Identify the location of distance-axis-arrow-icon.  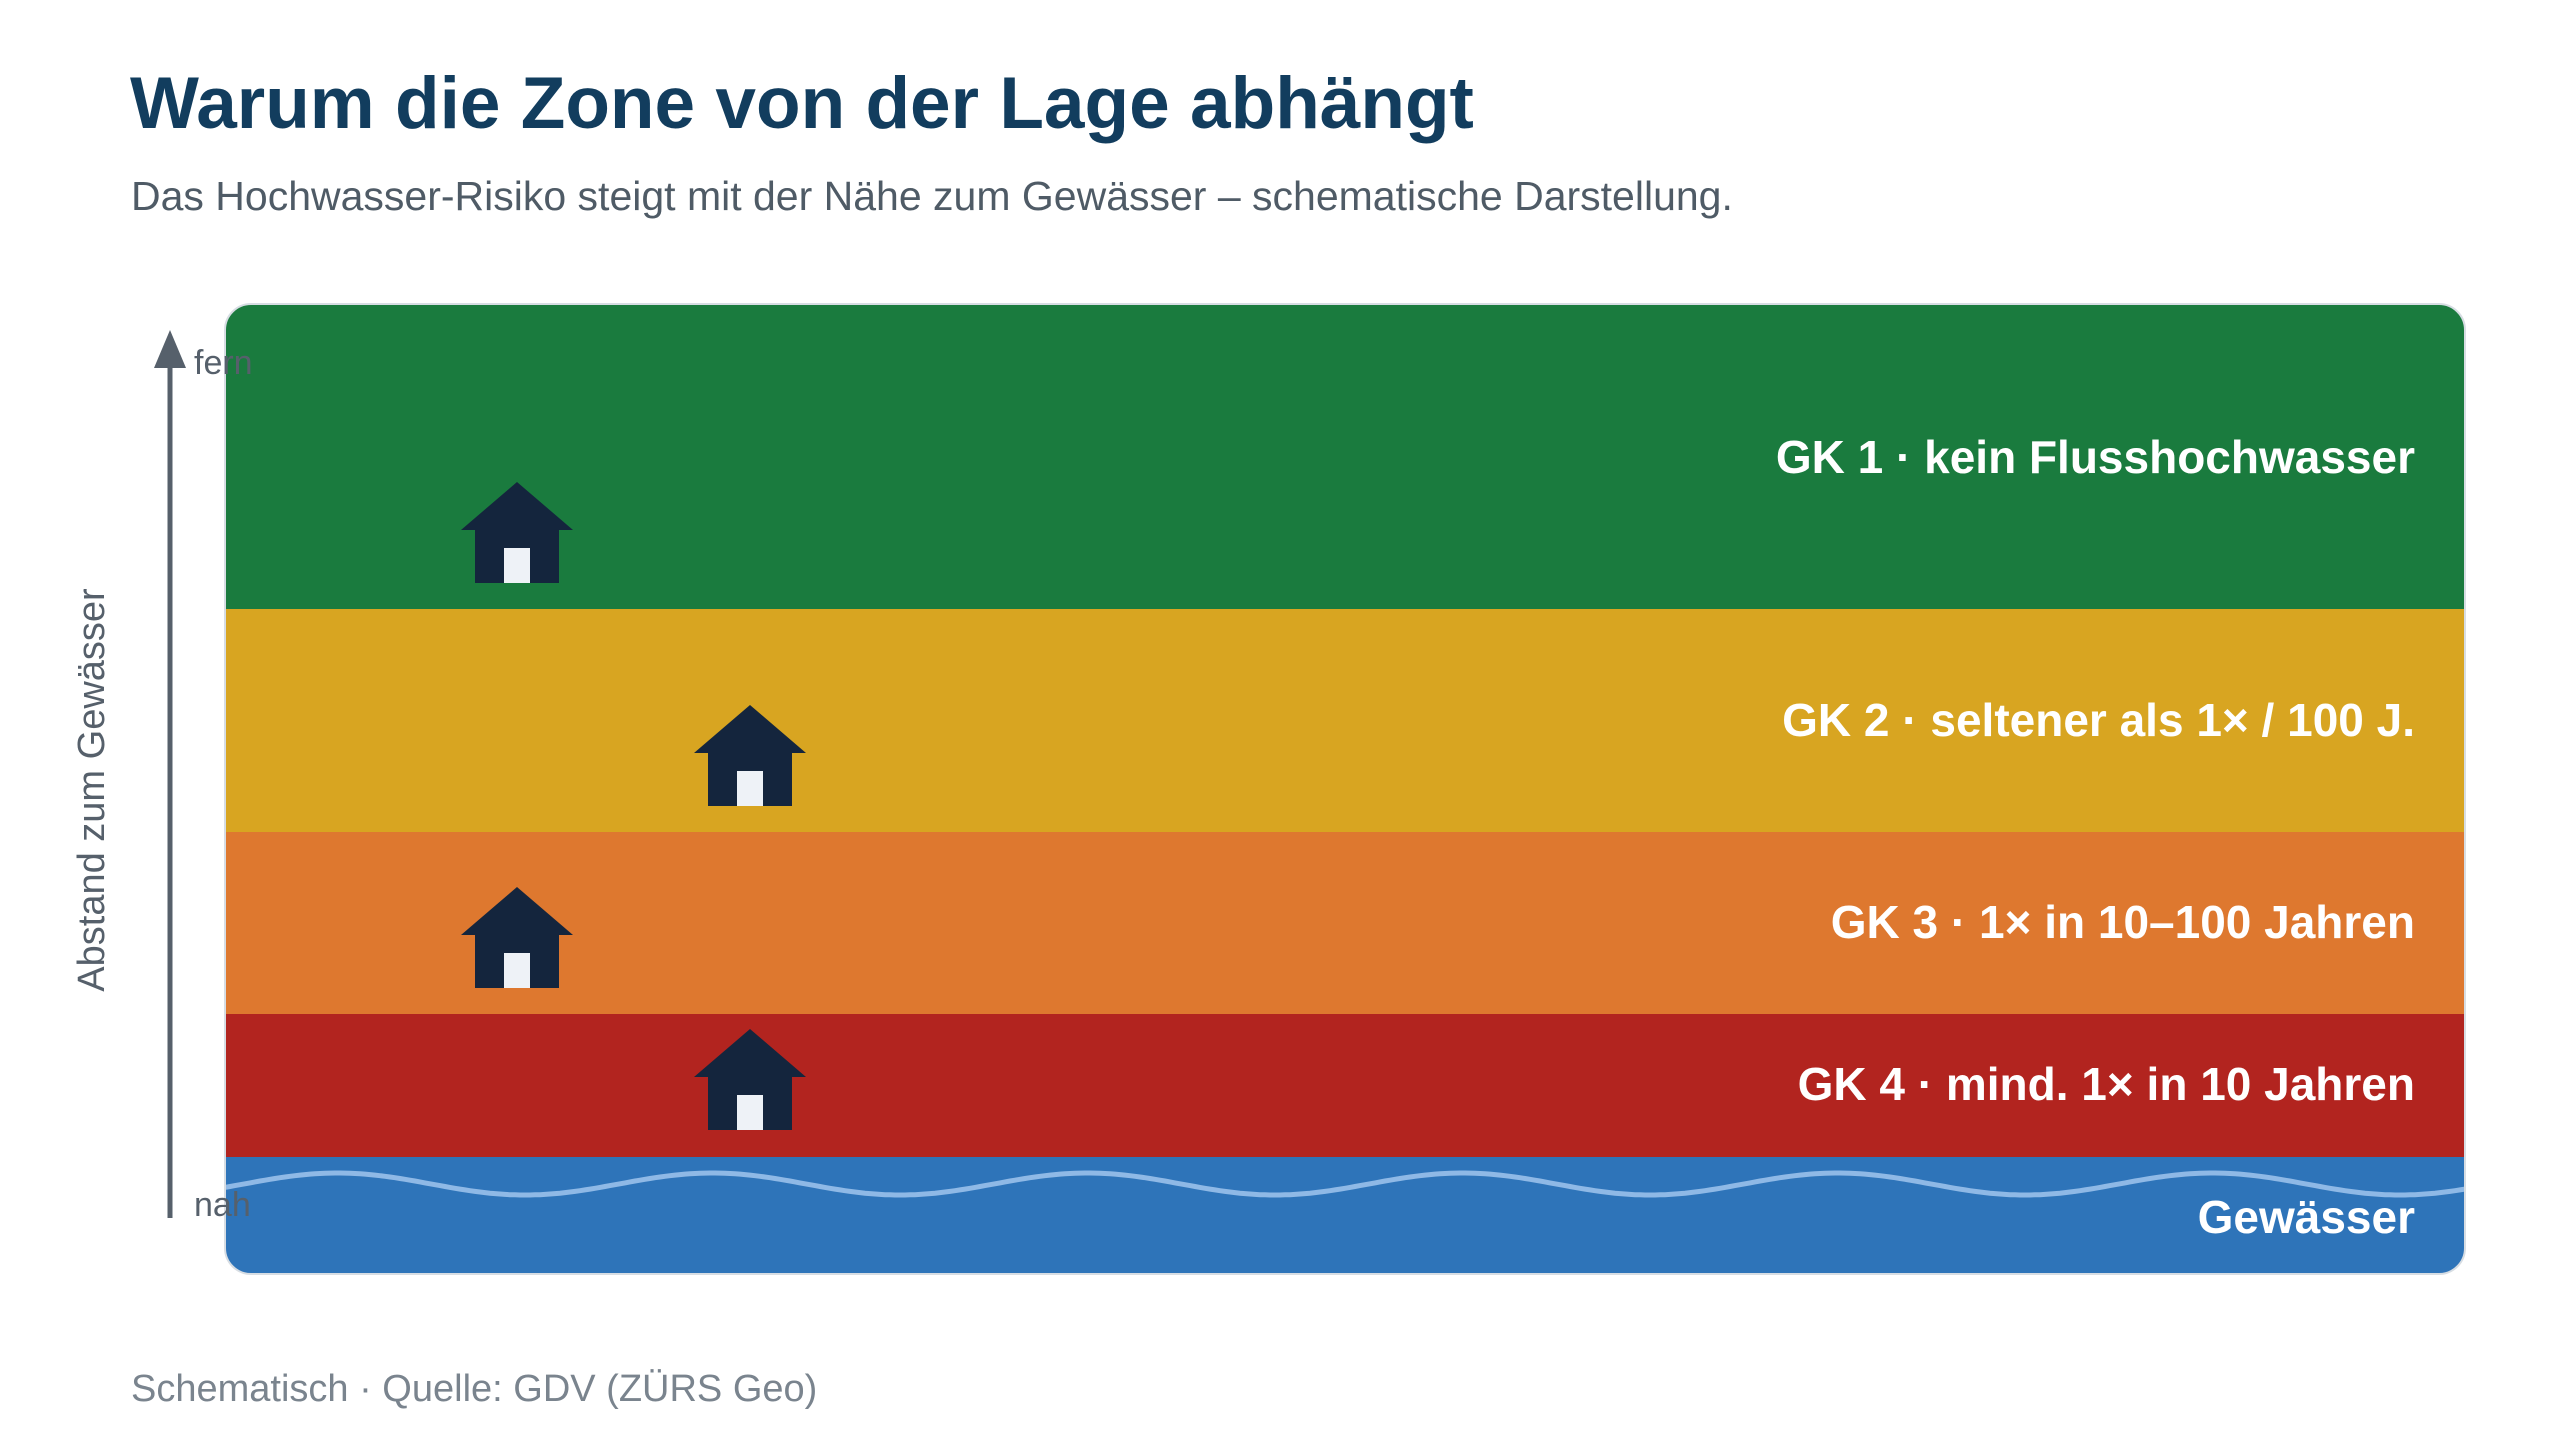
(170, 349).